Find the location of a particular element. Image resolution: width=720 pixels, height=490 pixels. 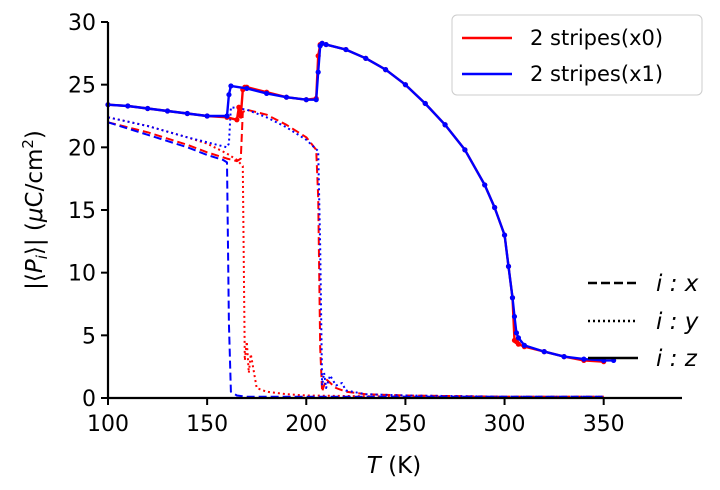

y-tick-label: 30 is located at coordinates (82, 23).